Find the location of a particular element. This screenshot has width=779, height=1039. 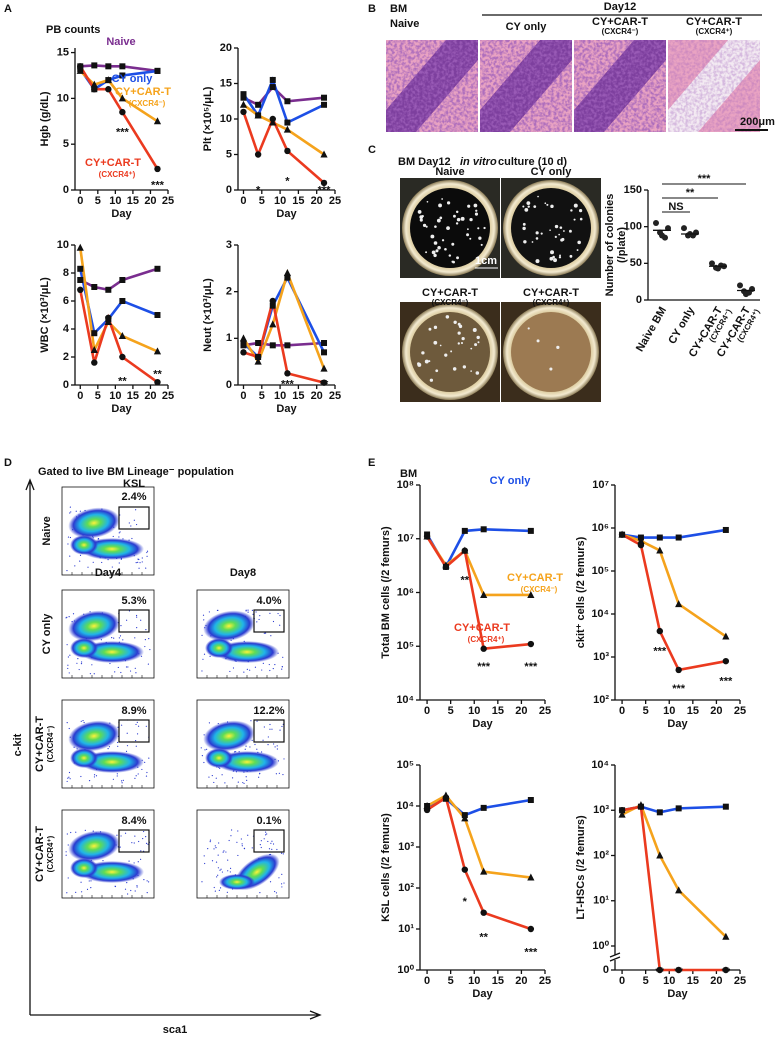

y-tick-label: 10² is located at coordinates (601, 700).